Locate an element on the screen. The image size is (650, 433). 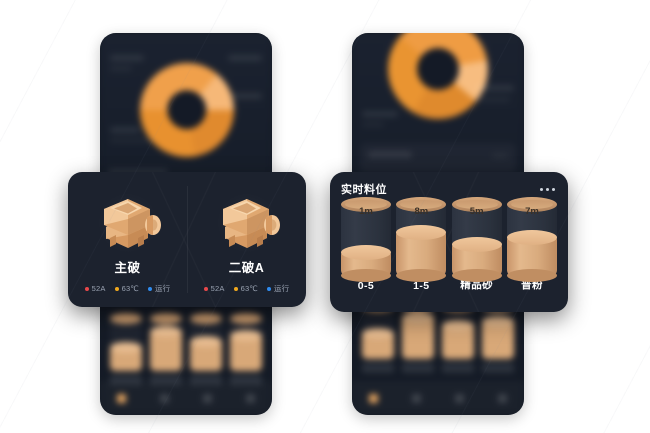
silo-depth-value: 7m is located at coordinates (532, 211).